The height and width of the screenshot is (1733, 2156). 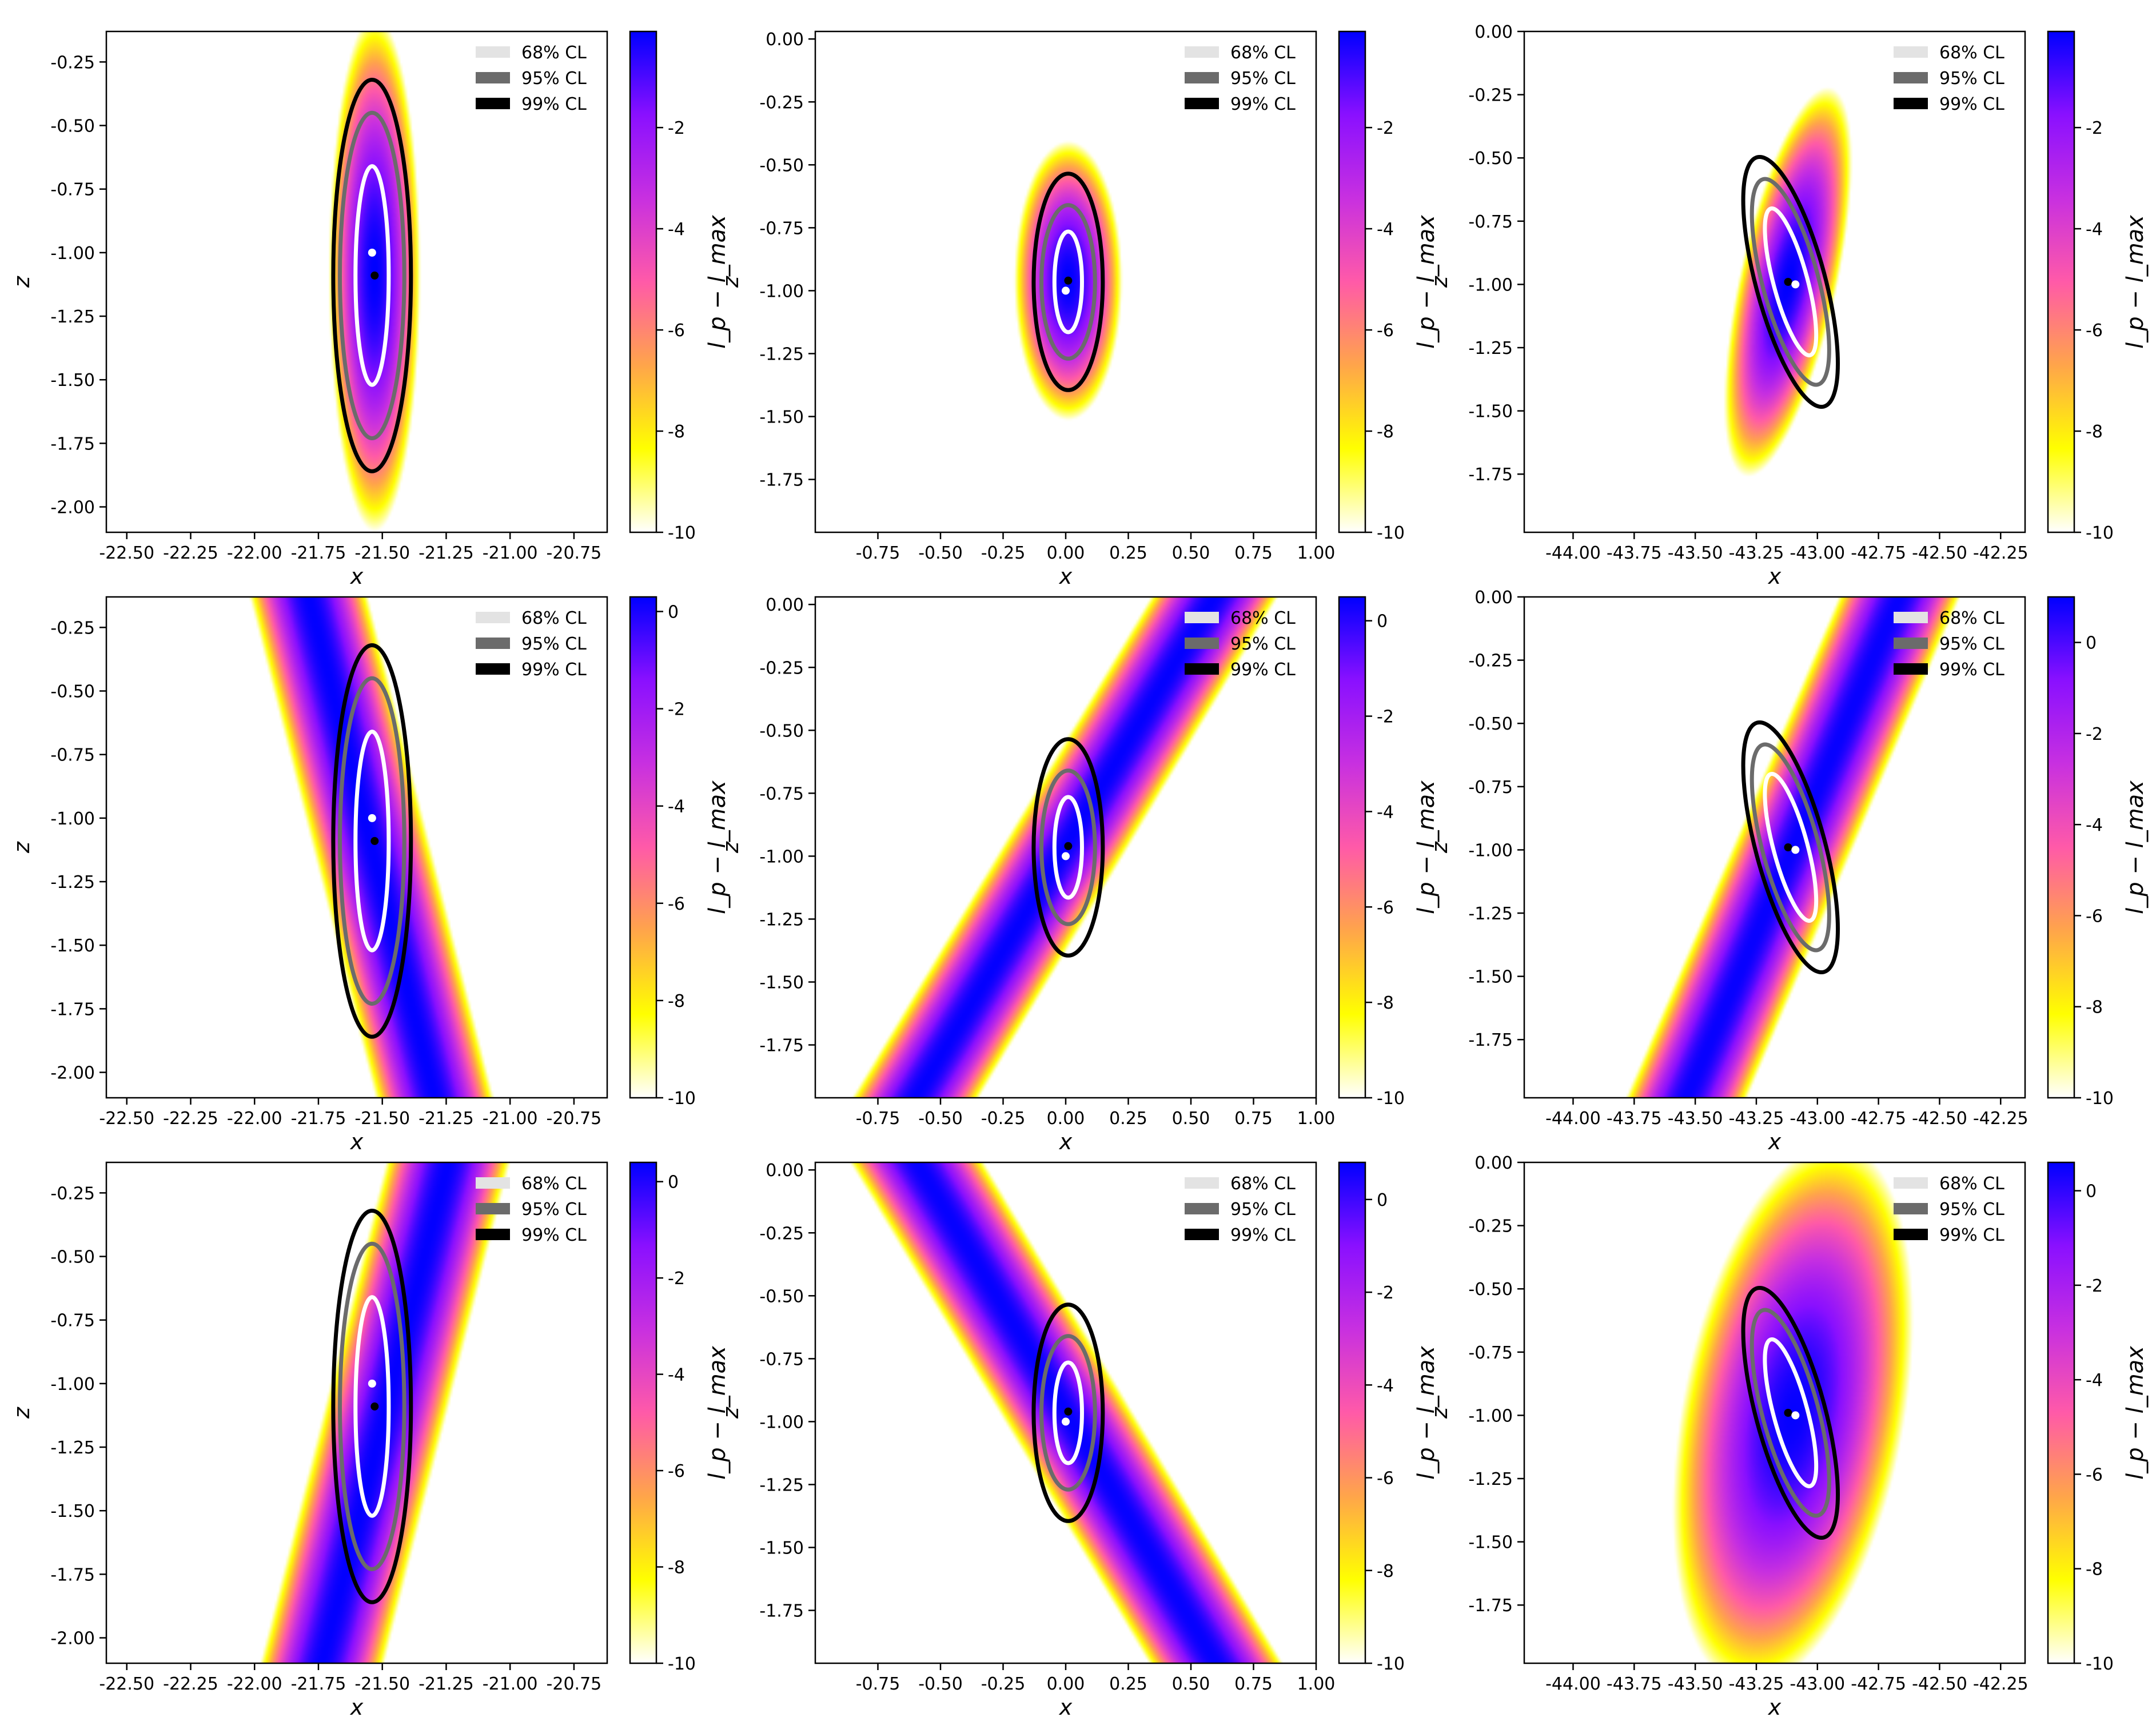 I want to click on best-fit-marker, so click(x=374, y=840).